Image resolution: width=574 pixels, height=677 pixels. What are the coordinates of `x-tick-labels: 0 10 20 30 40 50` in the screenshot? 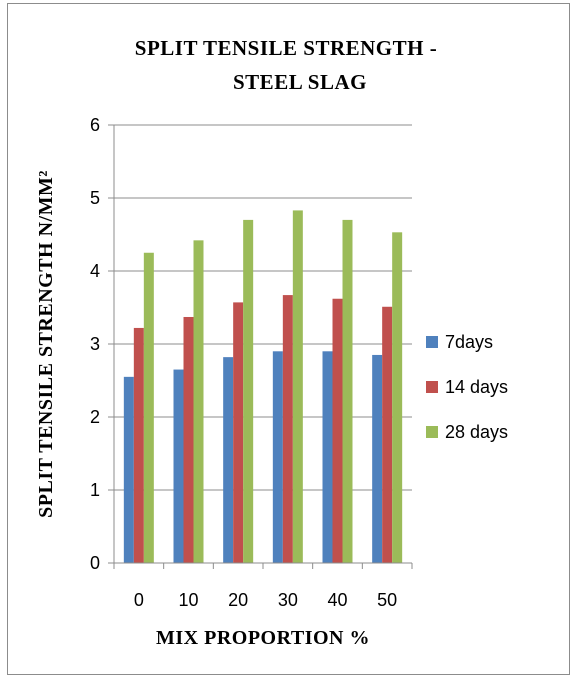 It's located at (265, 600).